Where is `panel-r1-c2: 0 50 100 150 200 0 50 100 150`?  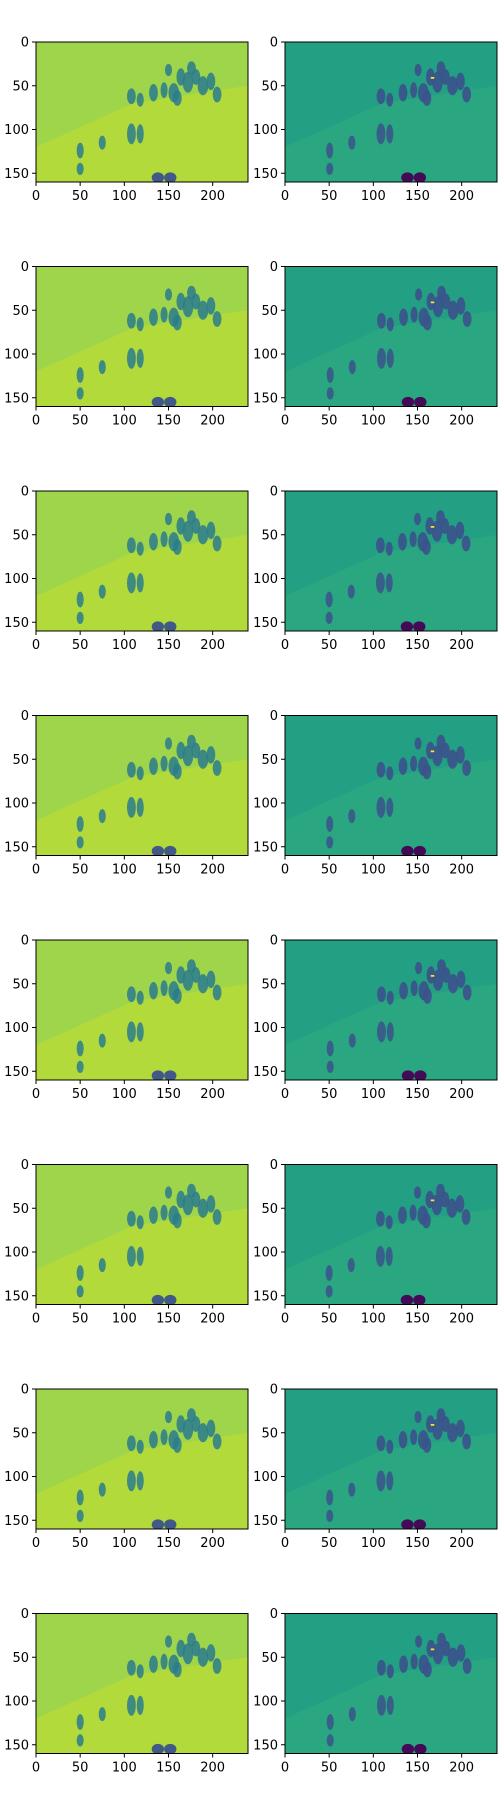
panel-r1-c2: 0 50 100 150 200 0 50 100 150 is located at coordinates (375, 120).